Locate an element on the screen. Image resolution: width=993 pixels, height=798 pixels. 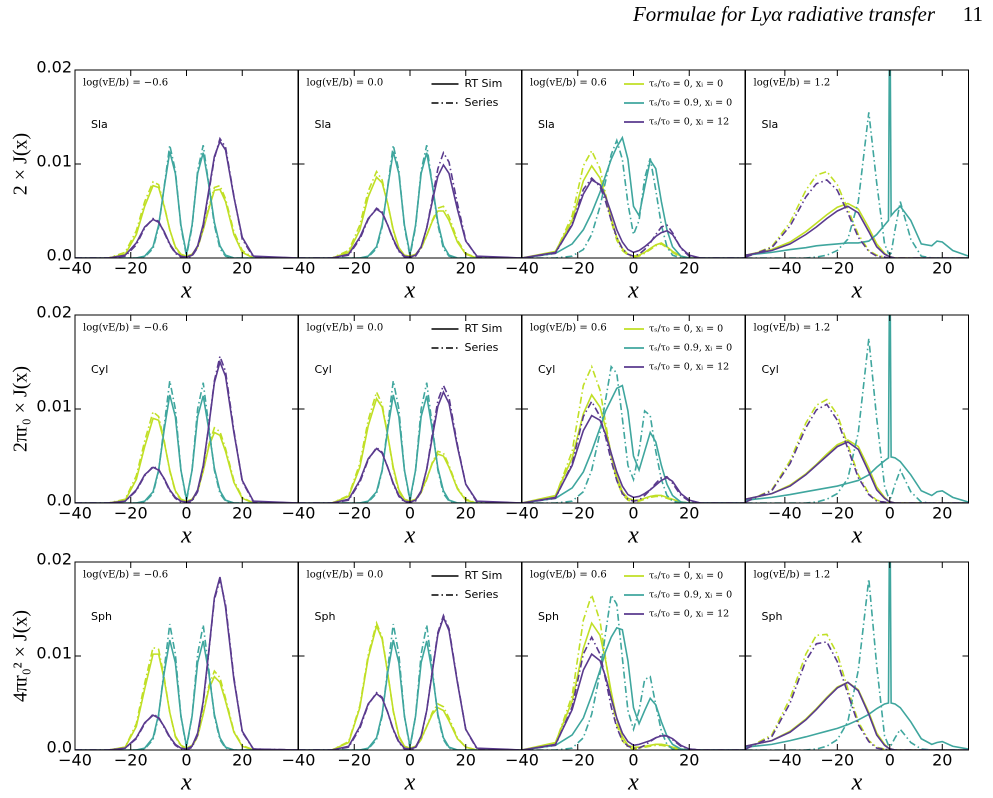
y-axis-label: 2πr₀ × J(x) is located at coordinates (21, 409).